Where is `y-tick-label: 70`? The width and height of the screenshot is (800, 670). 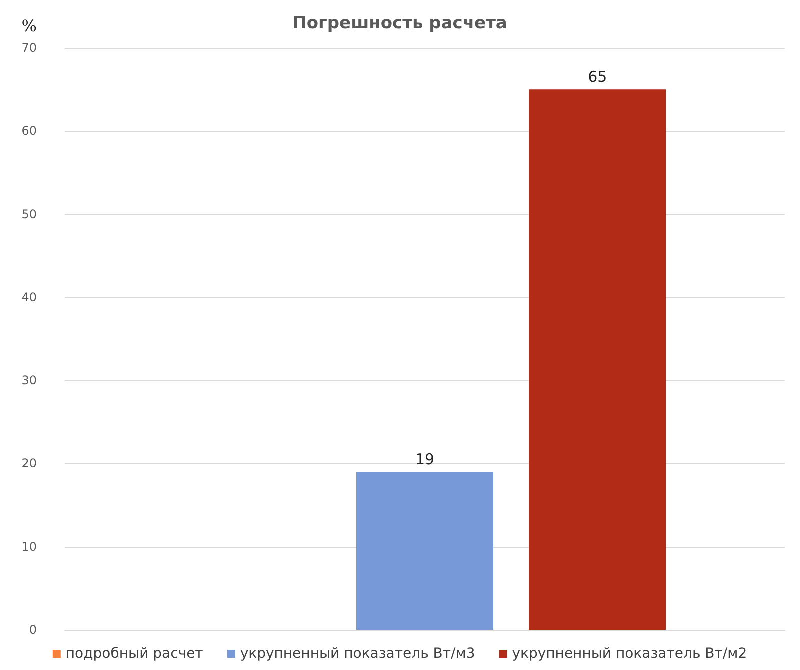 y-tick-label: 70 is located at coordinates (29, 48).